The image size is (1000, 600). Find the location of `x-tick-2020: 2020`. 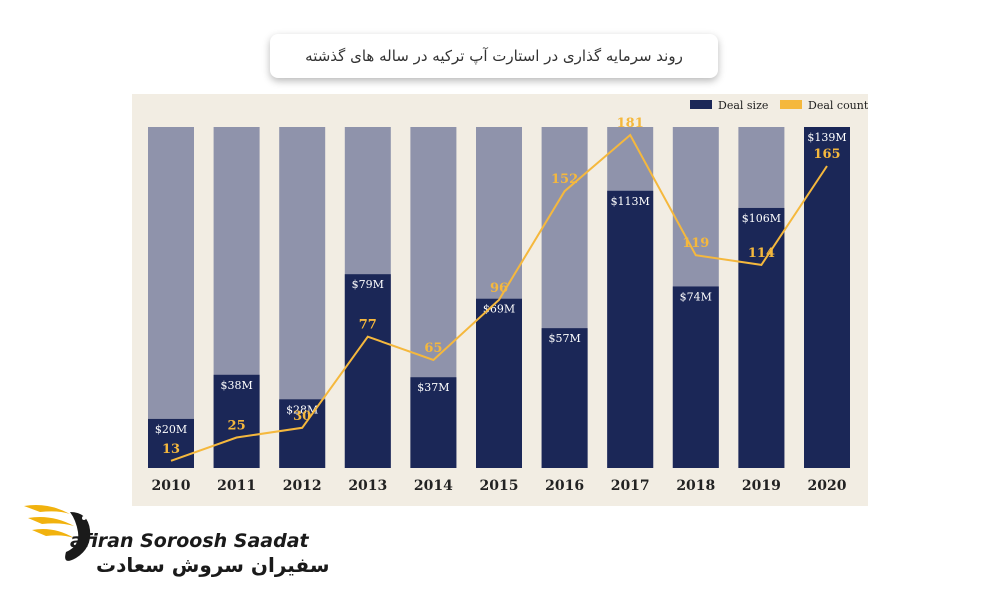

x-tick-2020: 2020 is located at coordinates (827, 486).